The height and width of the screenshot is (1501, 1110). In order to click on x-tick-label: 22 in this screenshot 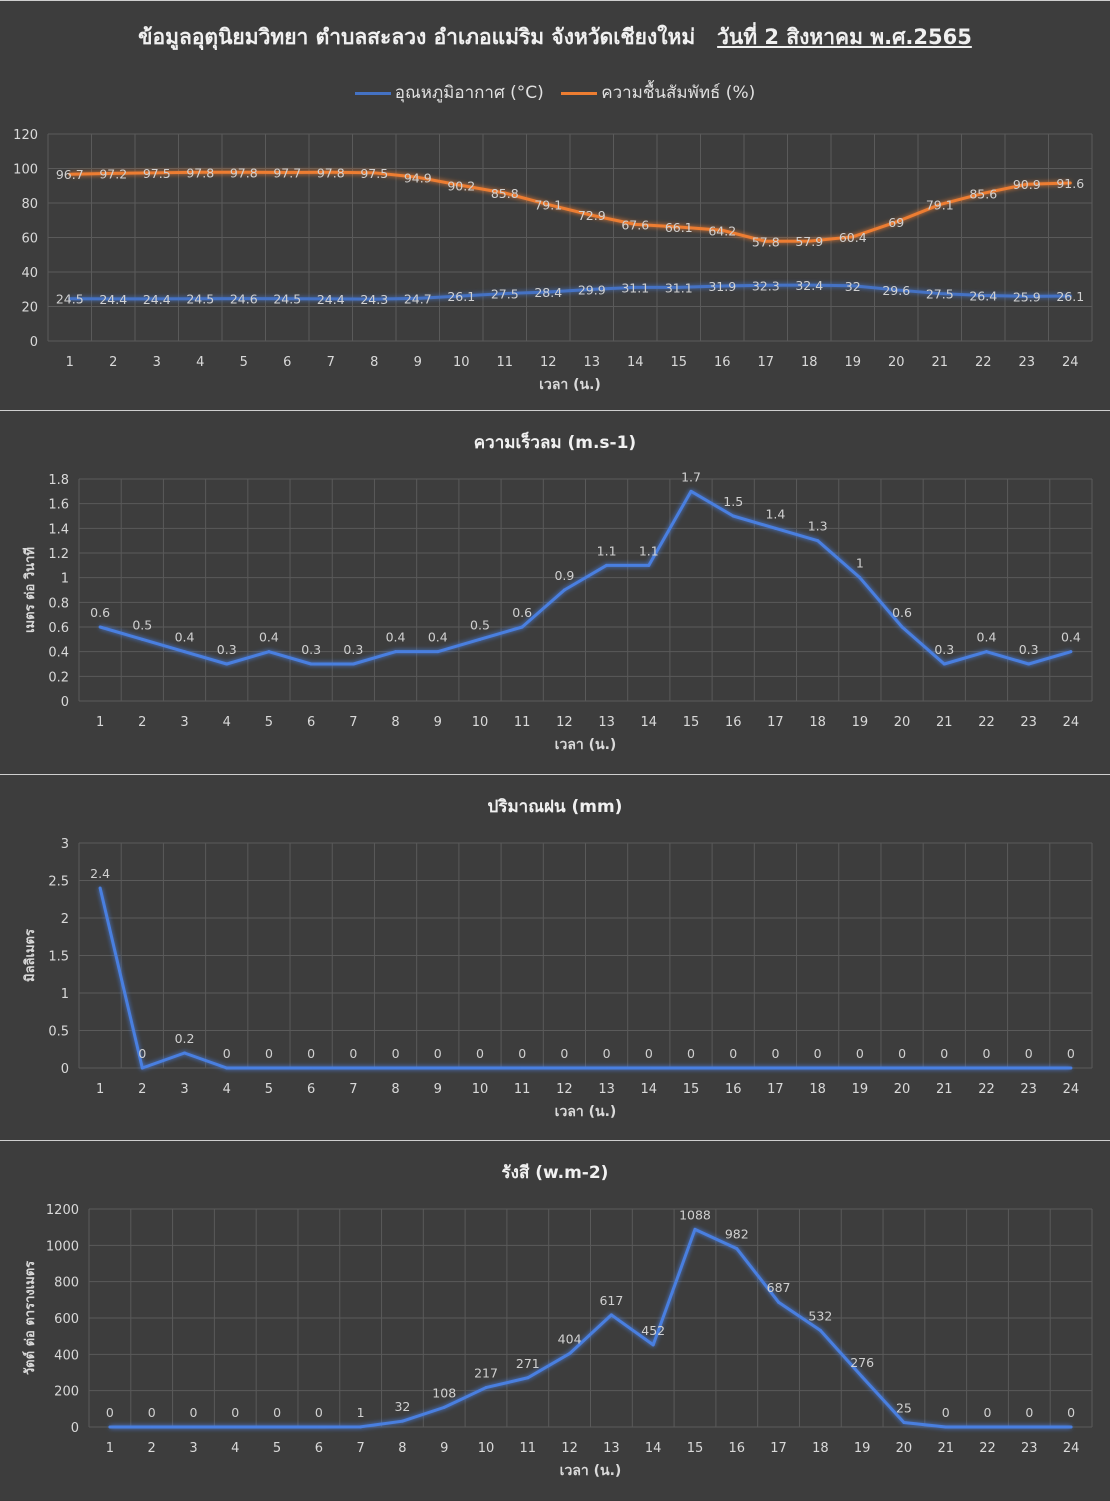, I will do `click(986, 1089)`.